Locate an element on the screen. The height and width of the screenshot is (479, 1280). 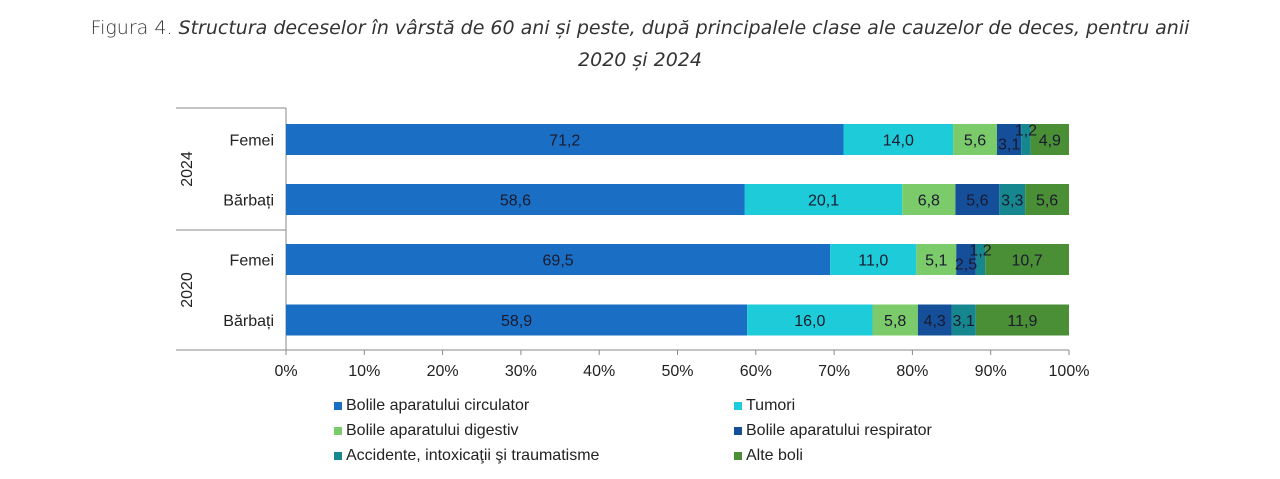
legend-label: Bolile aparatului digestiv is located at coordinates (432, 430).